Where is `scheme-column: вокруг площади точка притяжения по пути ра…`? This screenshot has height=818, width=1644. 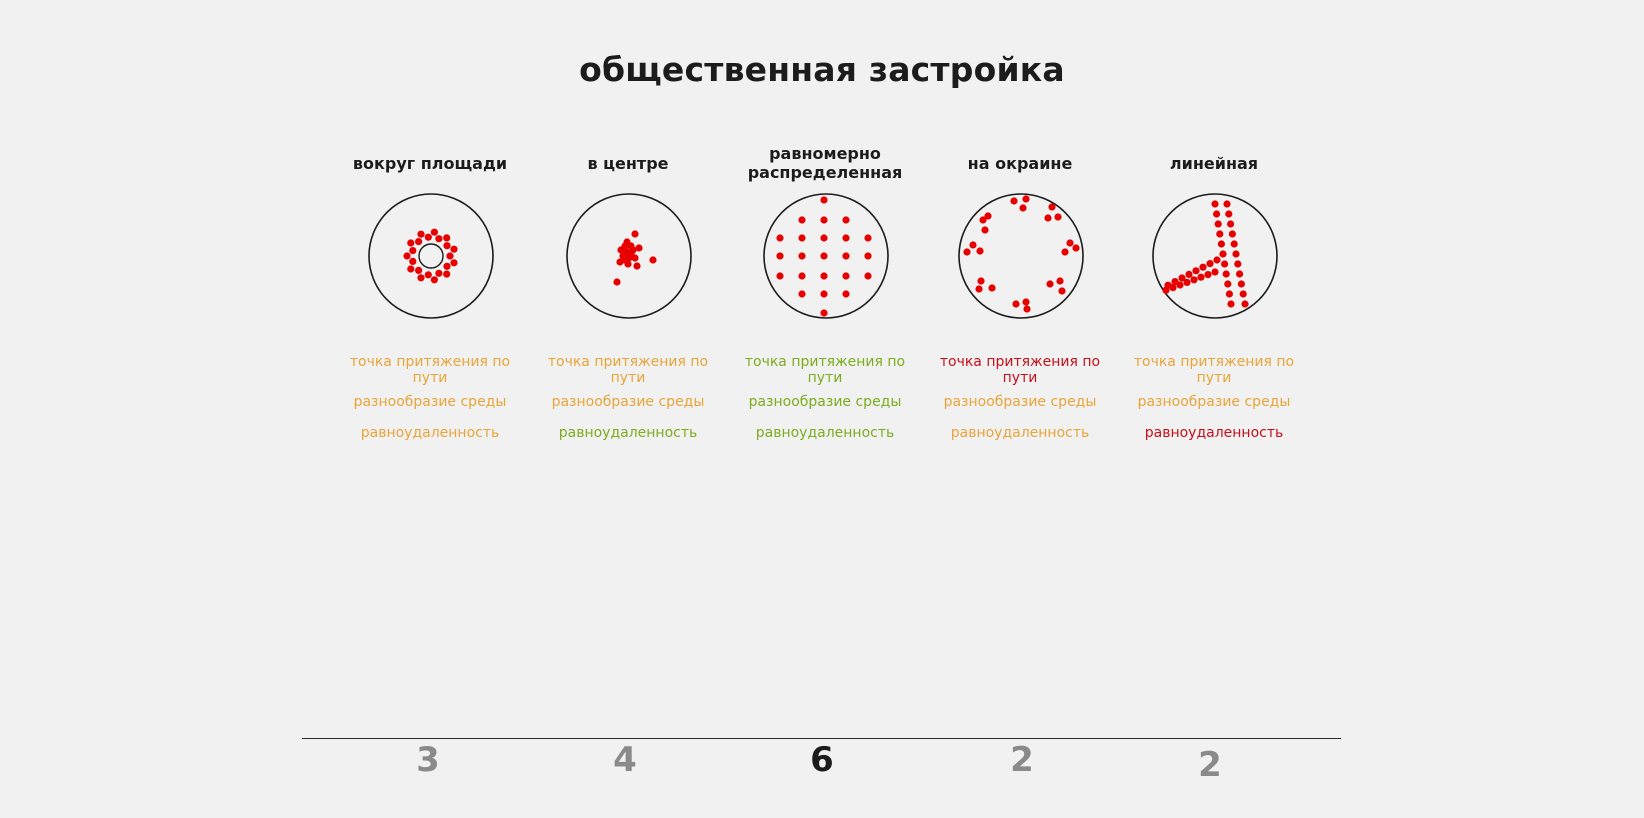 scheme-column: вокруг площади точка притяжения по пути ра… is located at coordinates (430, 291).